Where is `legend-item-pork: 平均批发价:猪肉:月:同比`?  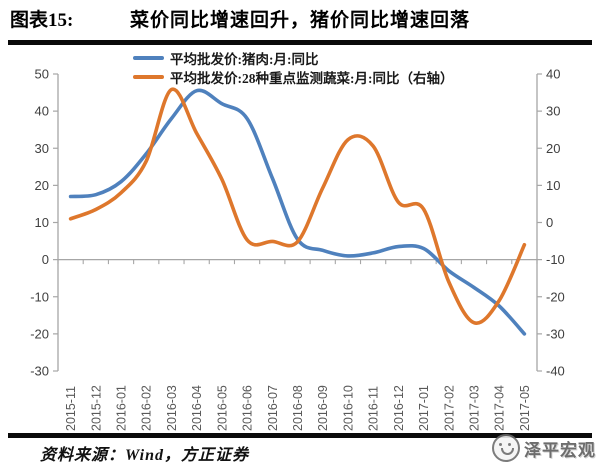
legend-item-pork: 平均批发价:猪肉:月:同比 is located at coordinates (293, 57).